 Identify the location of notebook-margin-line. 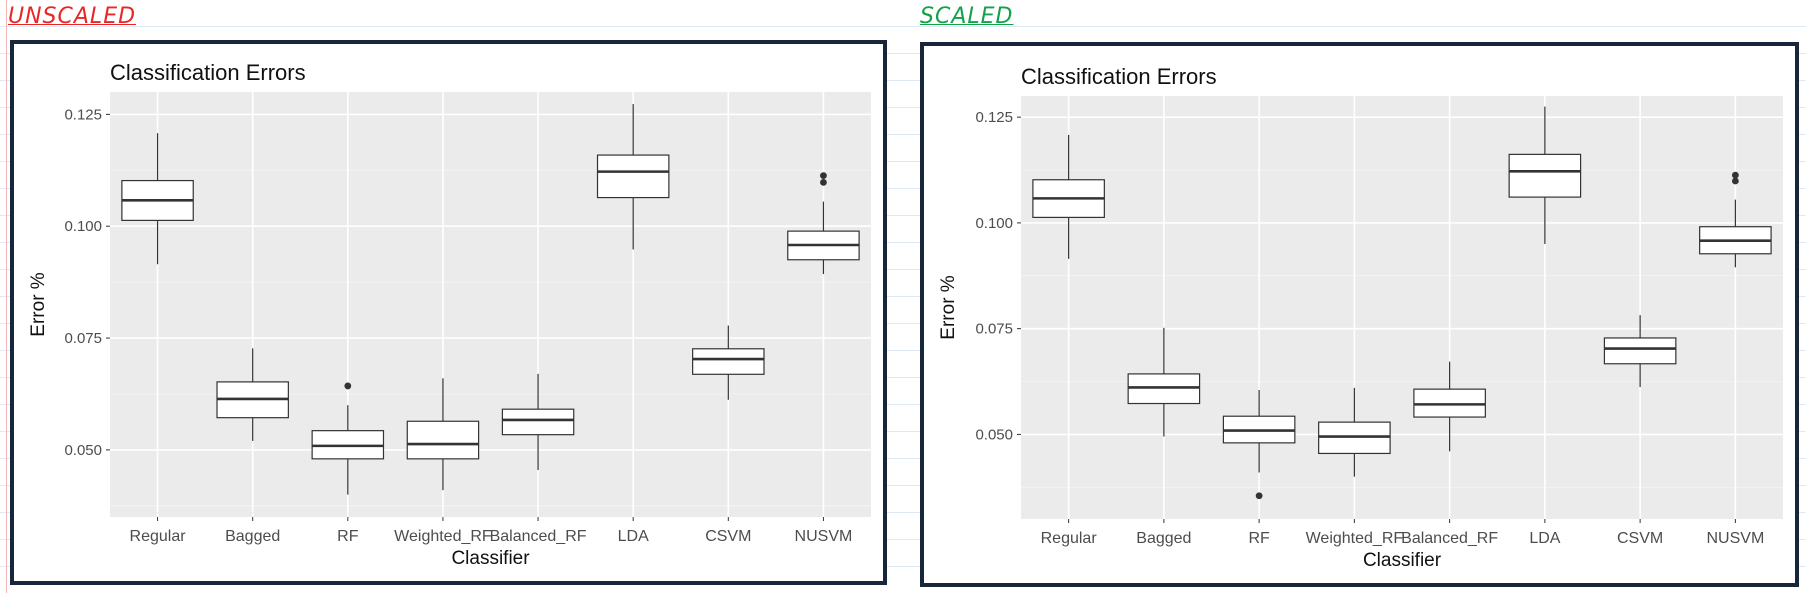
(6, 296).